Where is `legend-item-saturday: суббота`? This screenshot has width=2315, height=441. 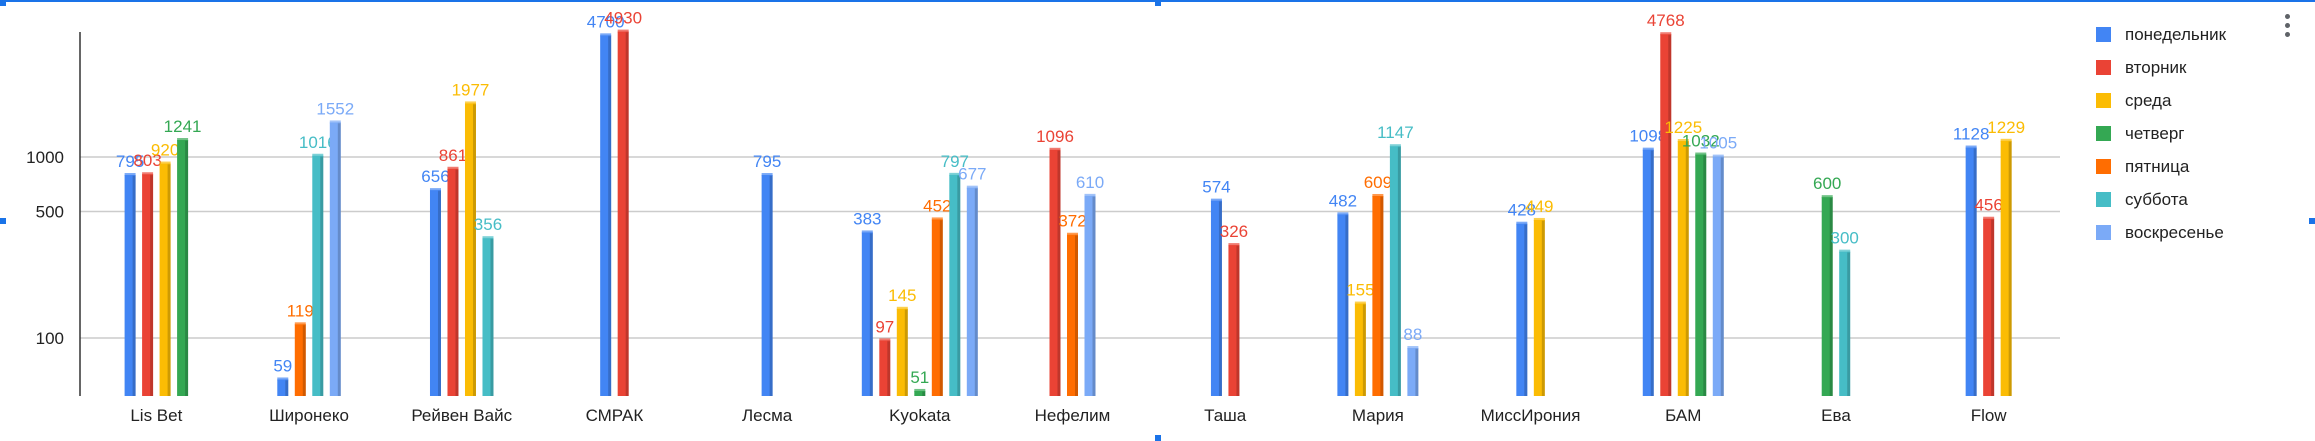
legend-item-saturday: суббота is located at coordinates (2161, 199).